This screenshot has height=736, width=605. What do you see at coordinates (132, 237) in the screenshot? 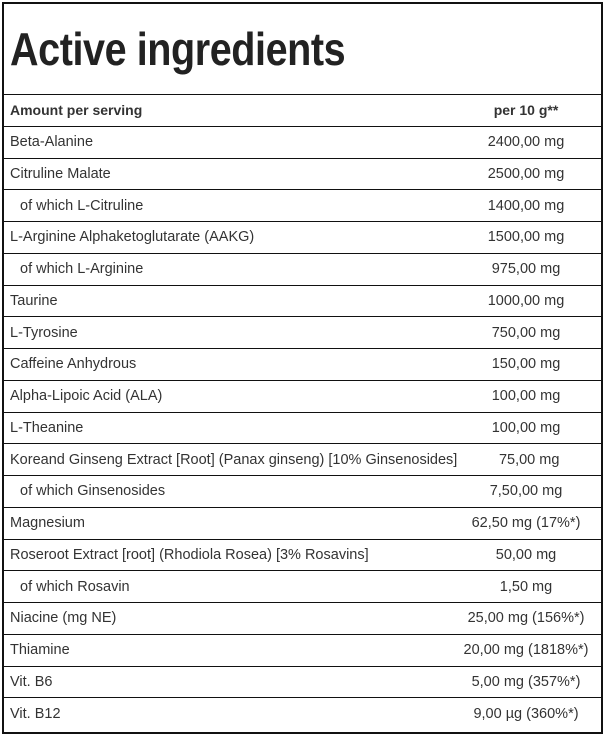
I see `ingredient-cell: L-Arginine Alphaketoglutarate (AAKG)` at bounding box center [132, 237].